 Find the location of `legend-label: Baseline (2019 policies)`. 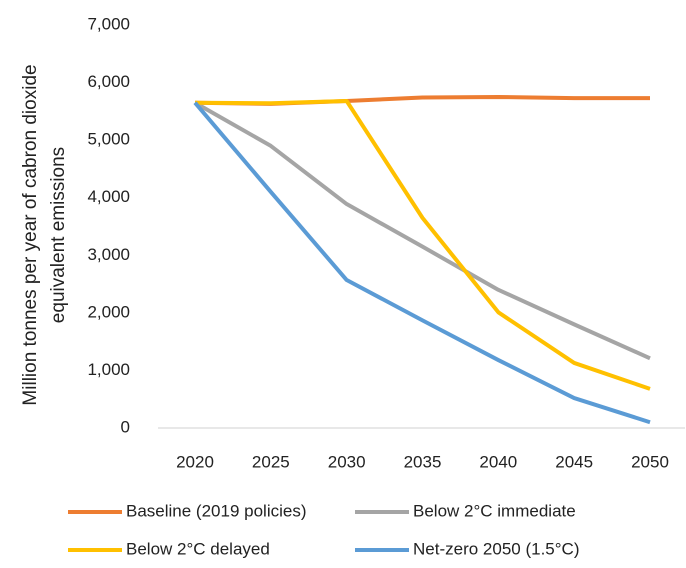

legend-label: Baseline (2019 policies) is located at coordinates (216, 510).